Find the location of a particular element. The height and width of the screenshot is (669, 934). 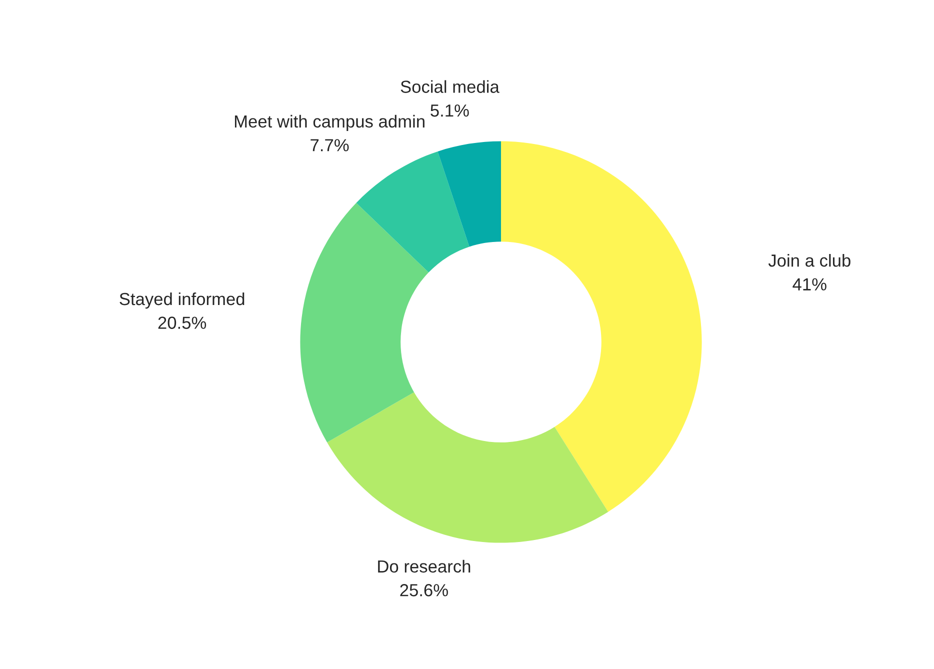

slice-label: Meet with campus admin is located at coordinates (329, 123).